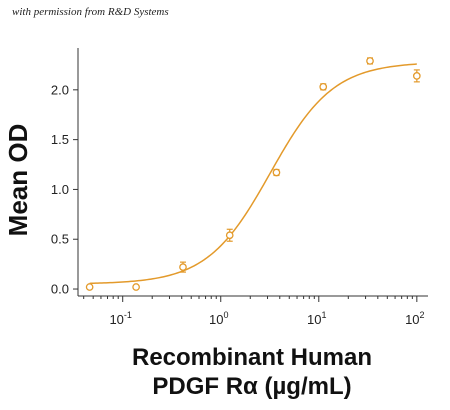 The image size is (450, 410). Describe the element at coordinates (316, 318) in the screenshot. I see `x-tick-label: 10¹` at that location.